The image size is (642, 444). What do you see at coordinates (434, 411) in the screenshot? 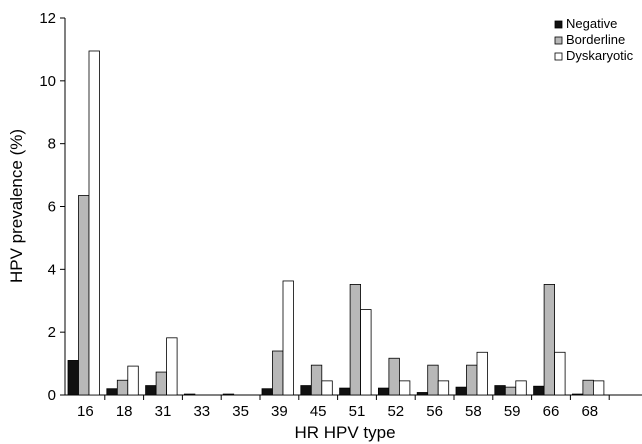
I see `x-tick-label: 56` at bounding box center [434, 411].